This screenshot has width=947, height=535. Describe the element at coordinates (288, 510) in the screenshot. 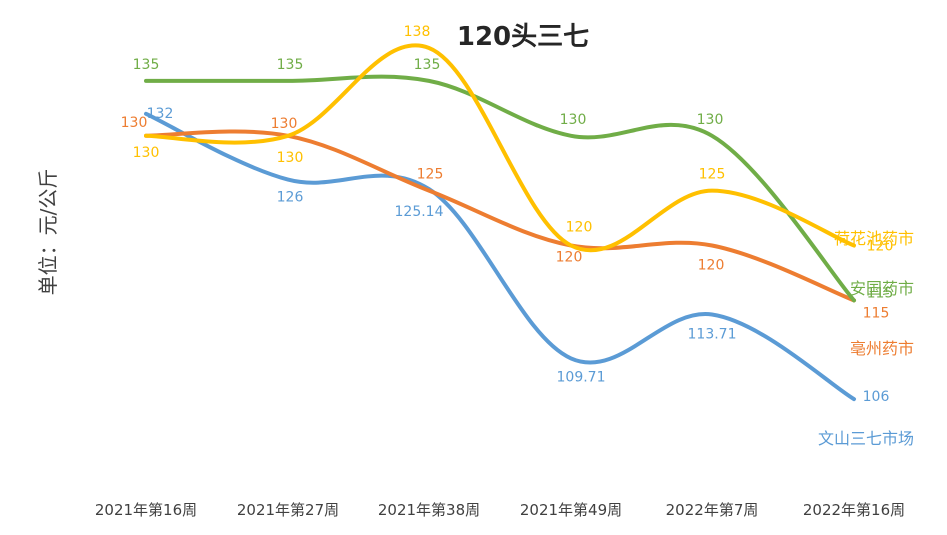

I see `x-tick-label: 2021年第27周` at that location.